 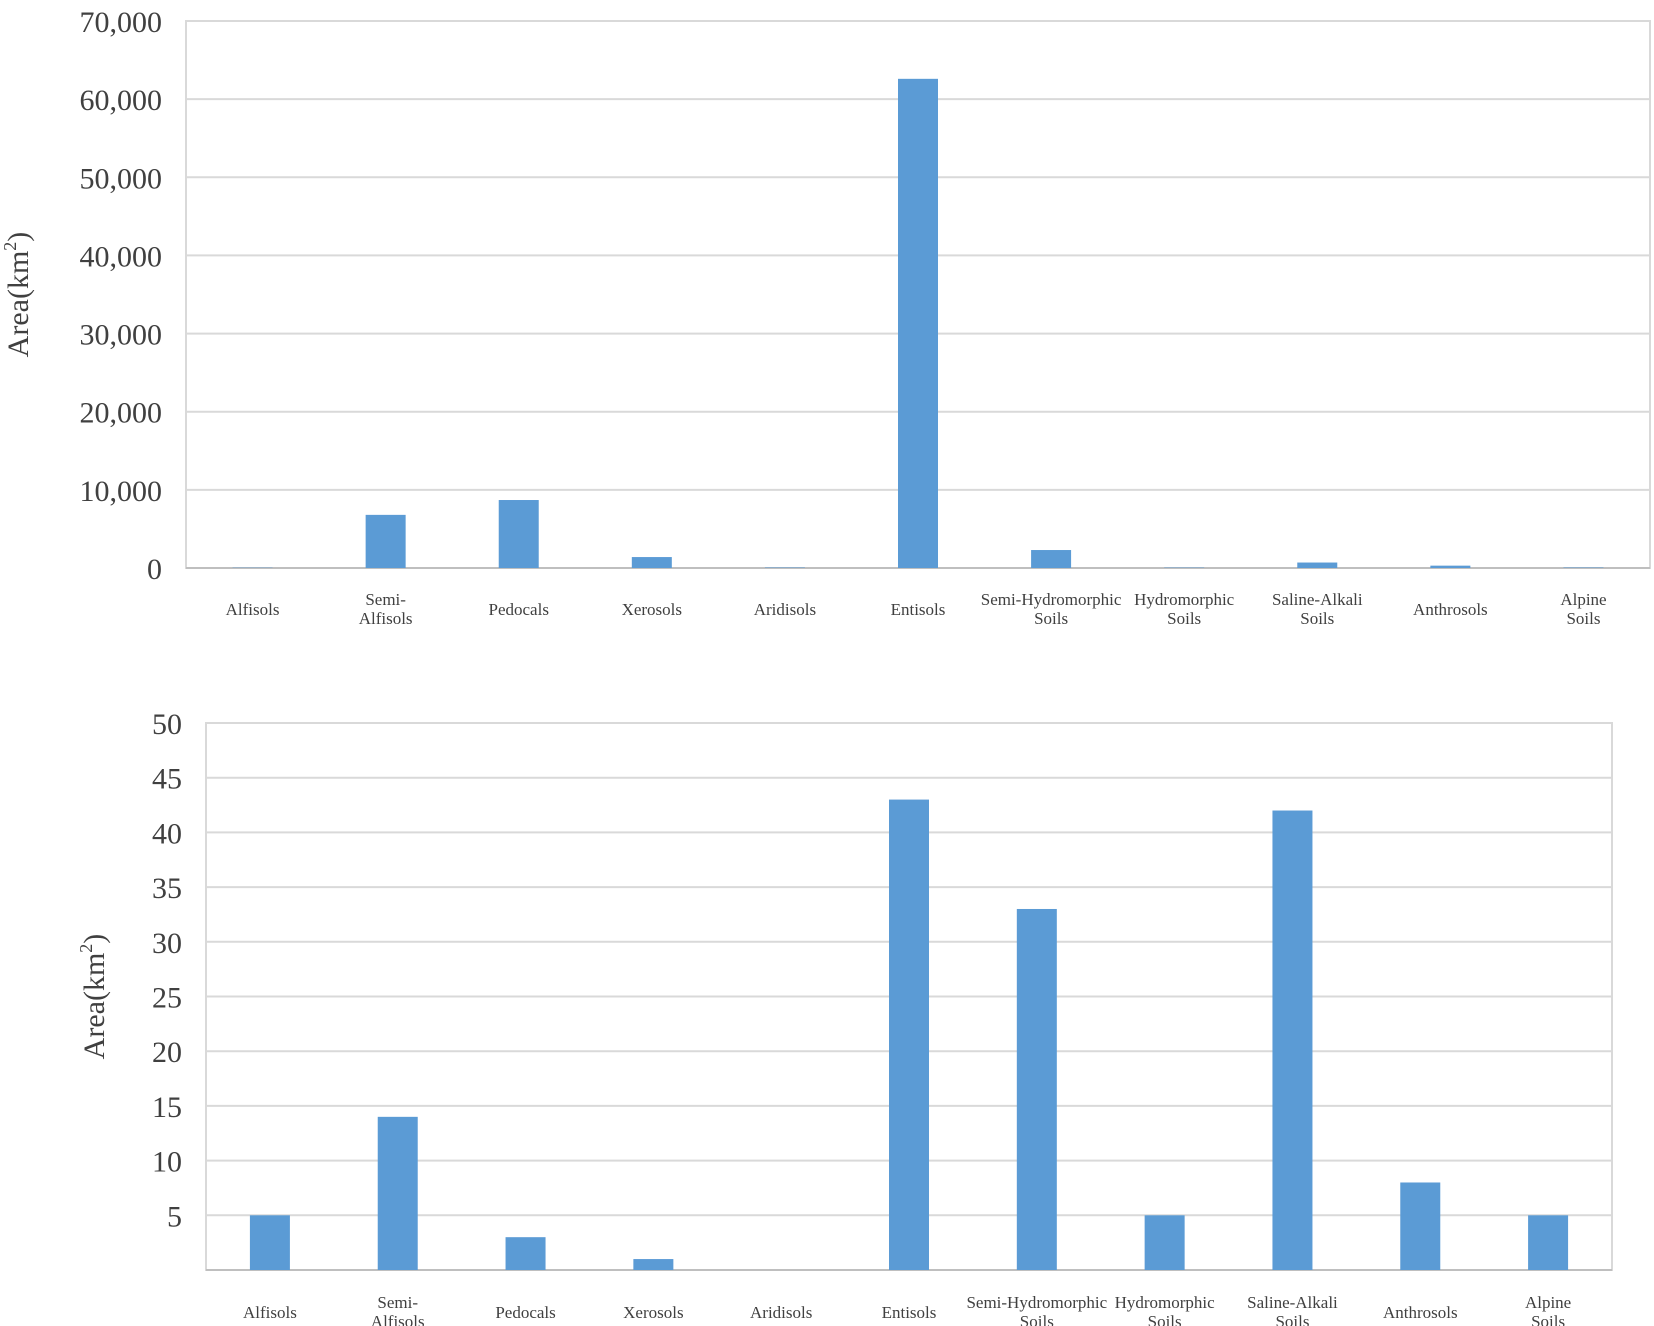 I want to click on y-tick-label: 45, so click(x=167, y=779).